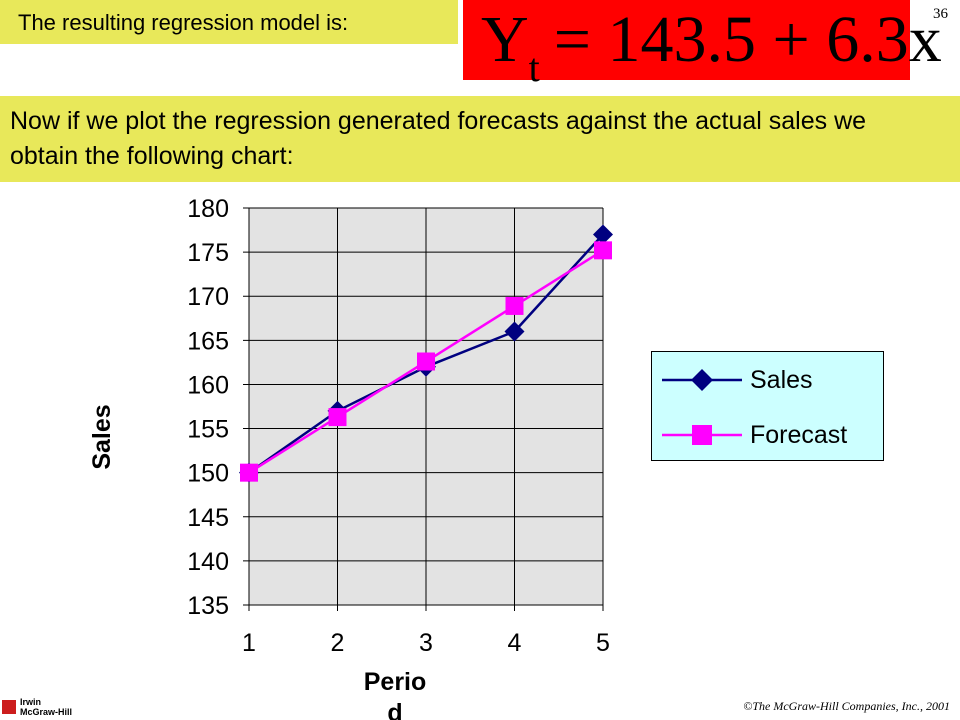 This screenshot has width=960, height=720. I want to click on y-tick-label: 180, so click(208, 209).